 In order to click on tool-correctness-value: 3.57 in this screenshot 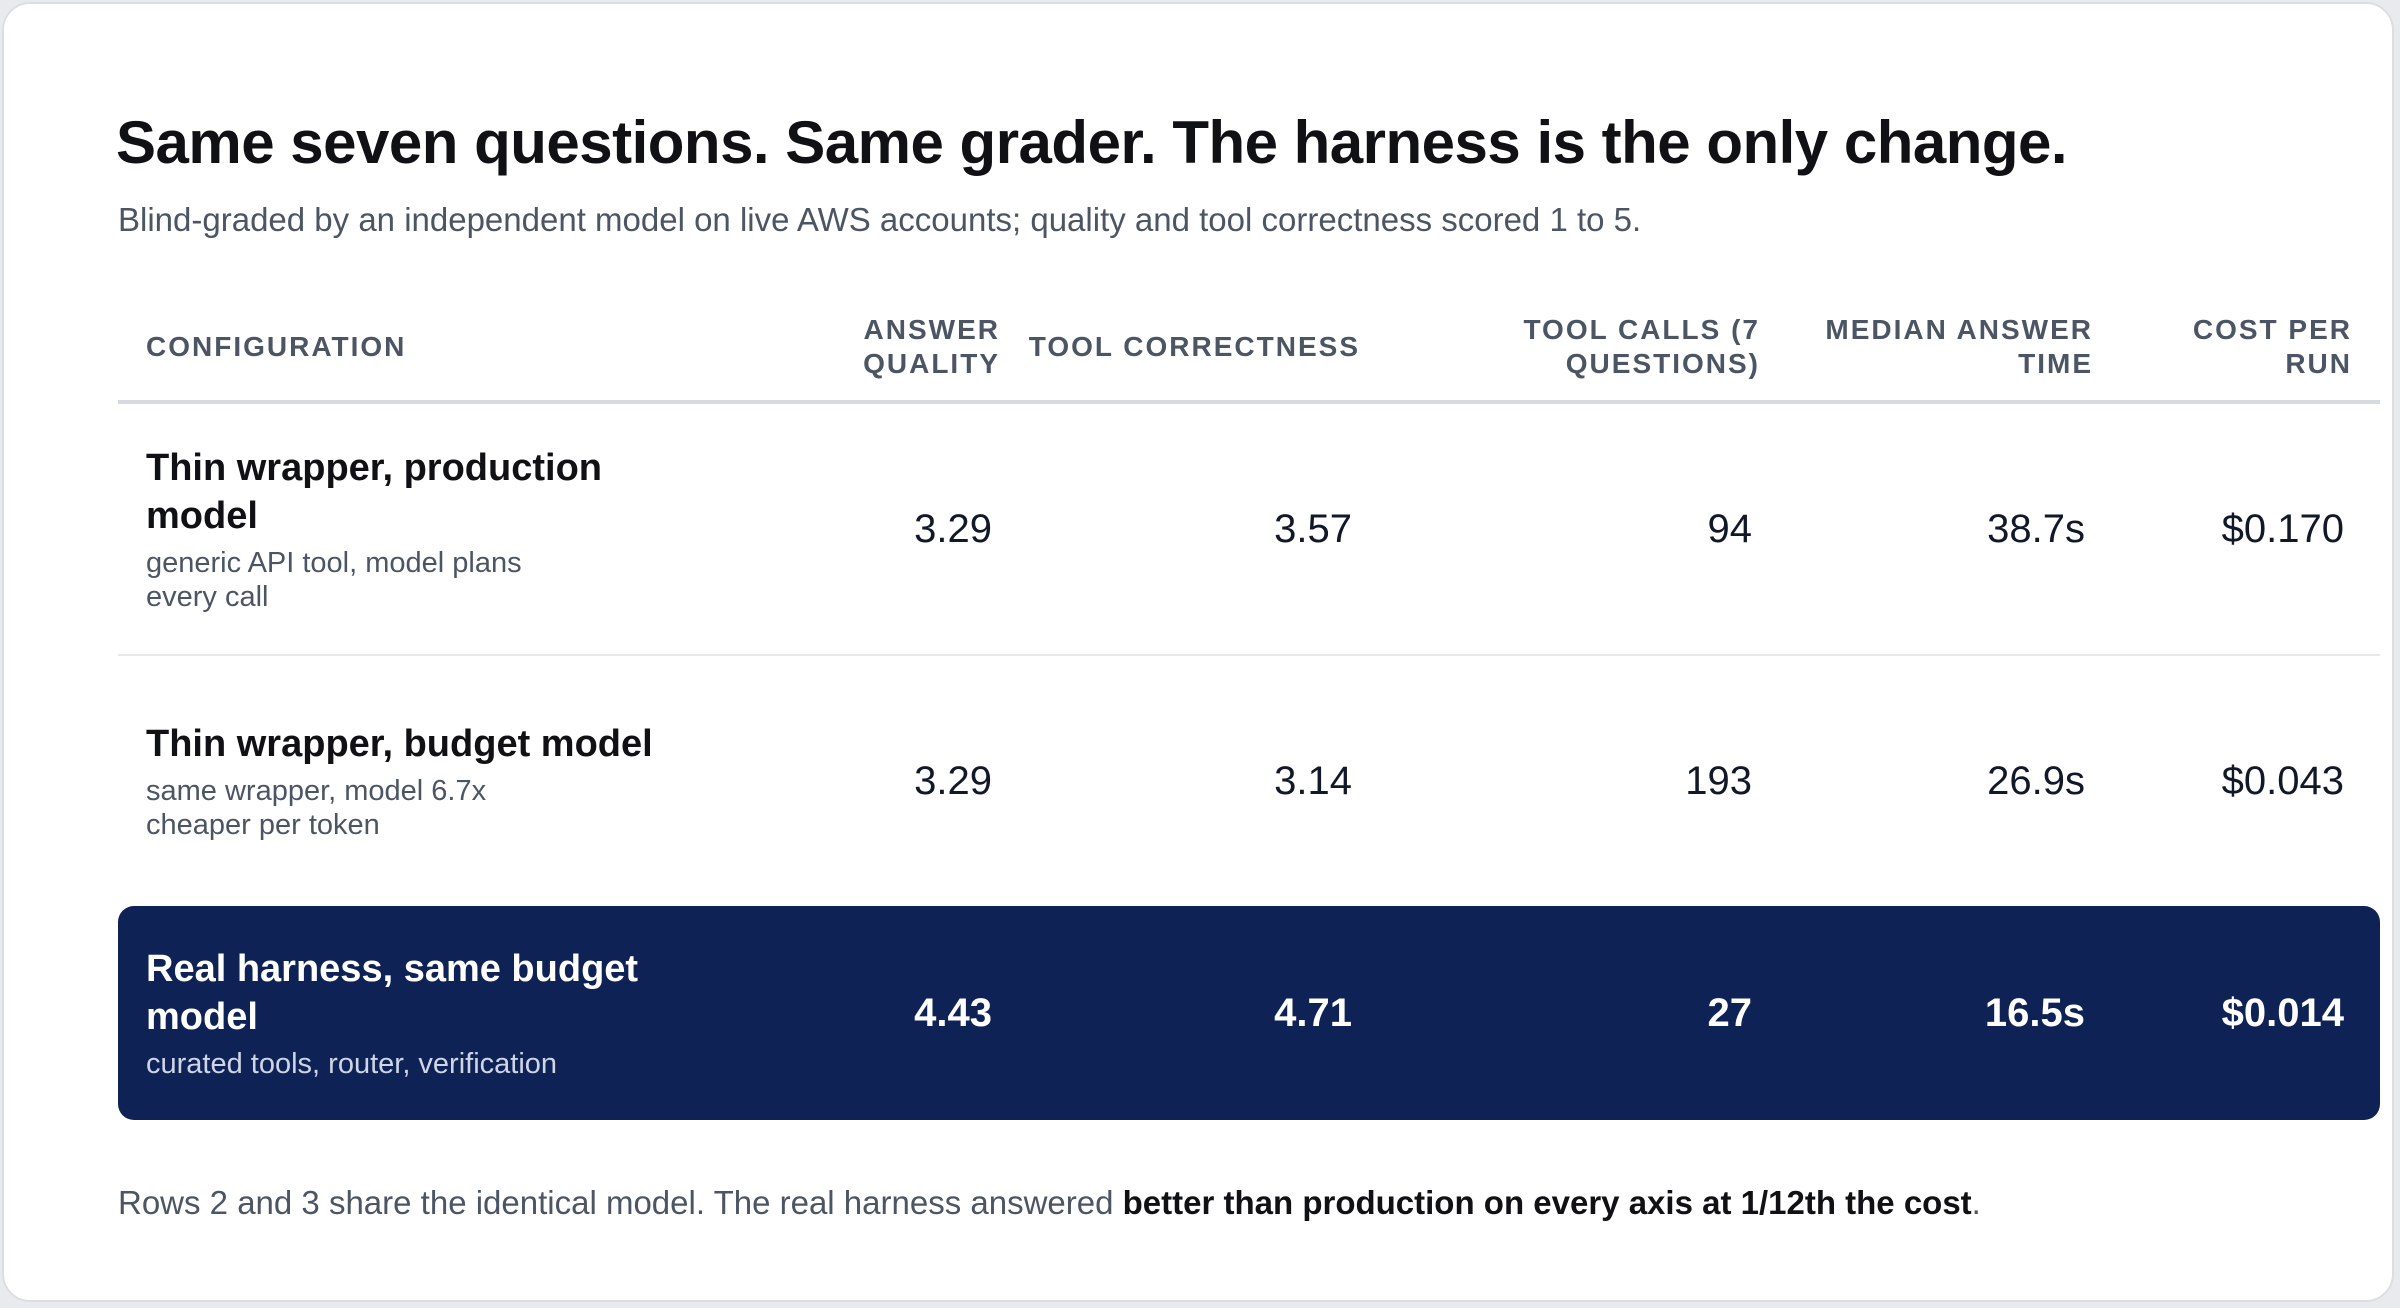, I will do `click(1208, 529)`.